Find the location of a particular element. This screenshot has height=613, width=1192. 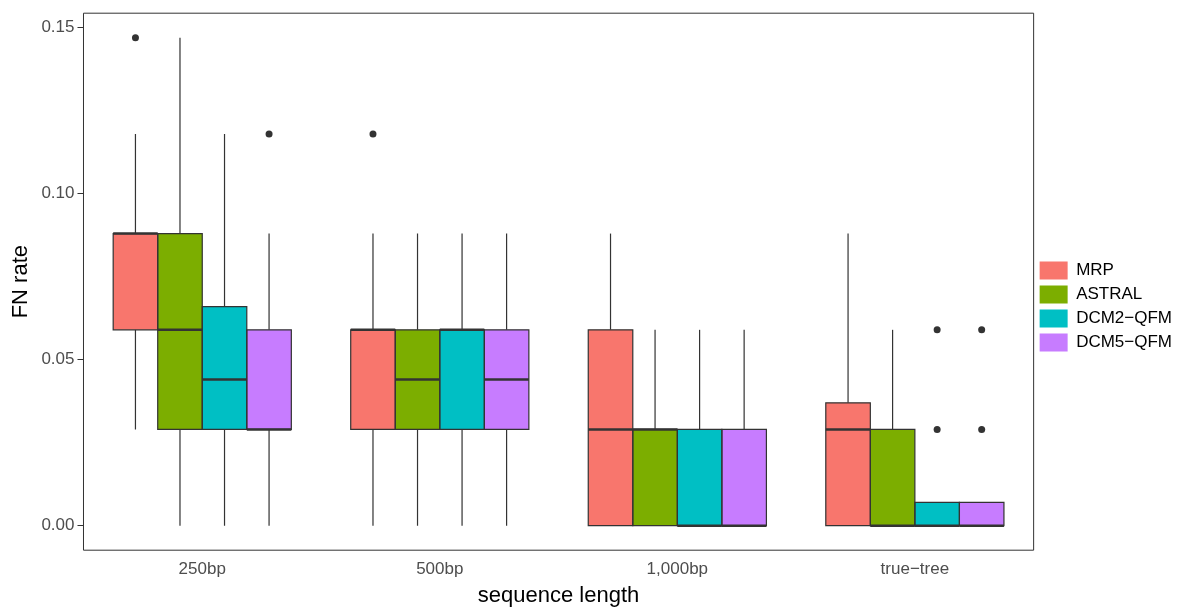

legend-label: DCM5−QFM is located at coordinates (1124, 342).